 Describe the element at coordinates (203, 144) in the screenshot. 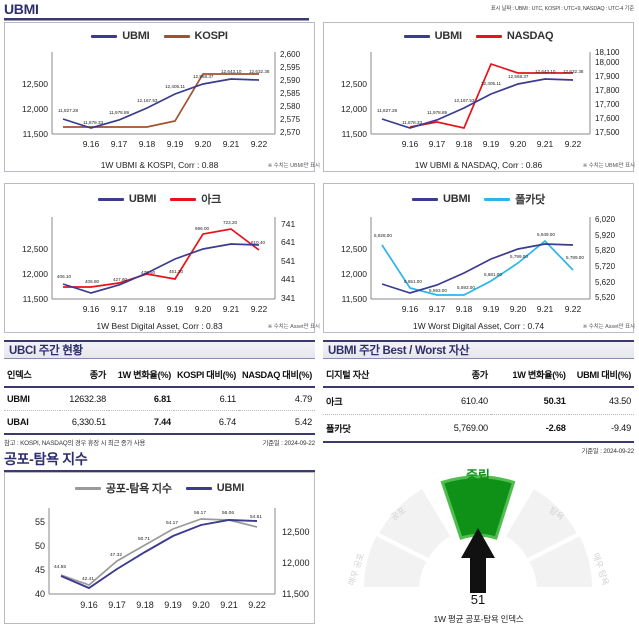

I see `svg-text: 9.20` at that location.